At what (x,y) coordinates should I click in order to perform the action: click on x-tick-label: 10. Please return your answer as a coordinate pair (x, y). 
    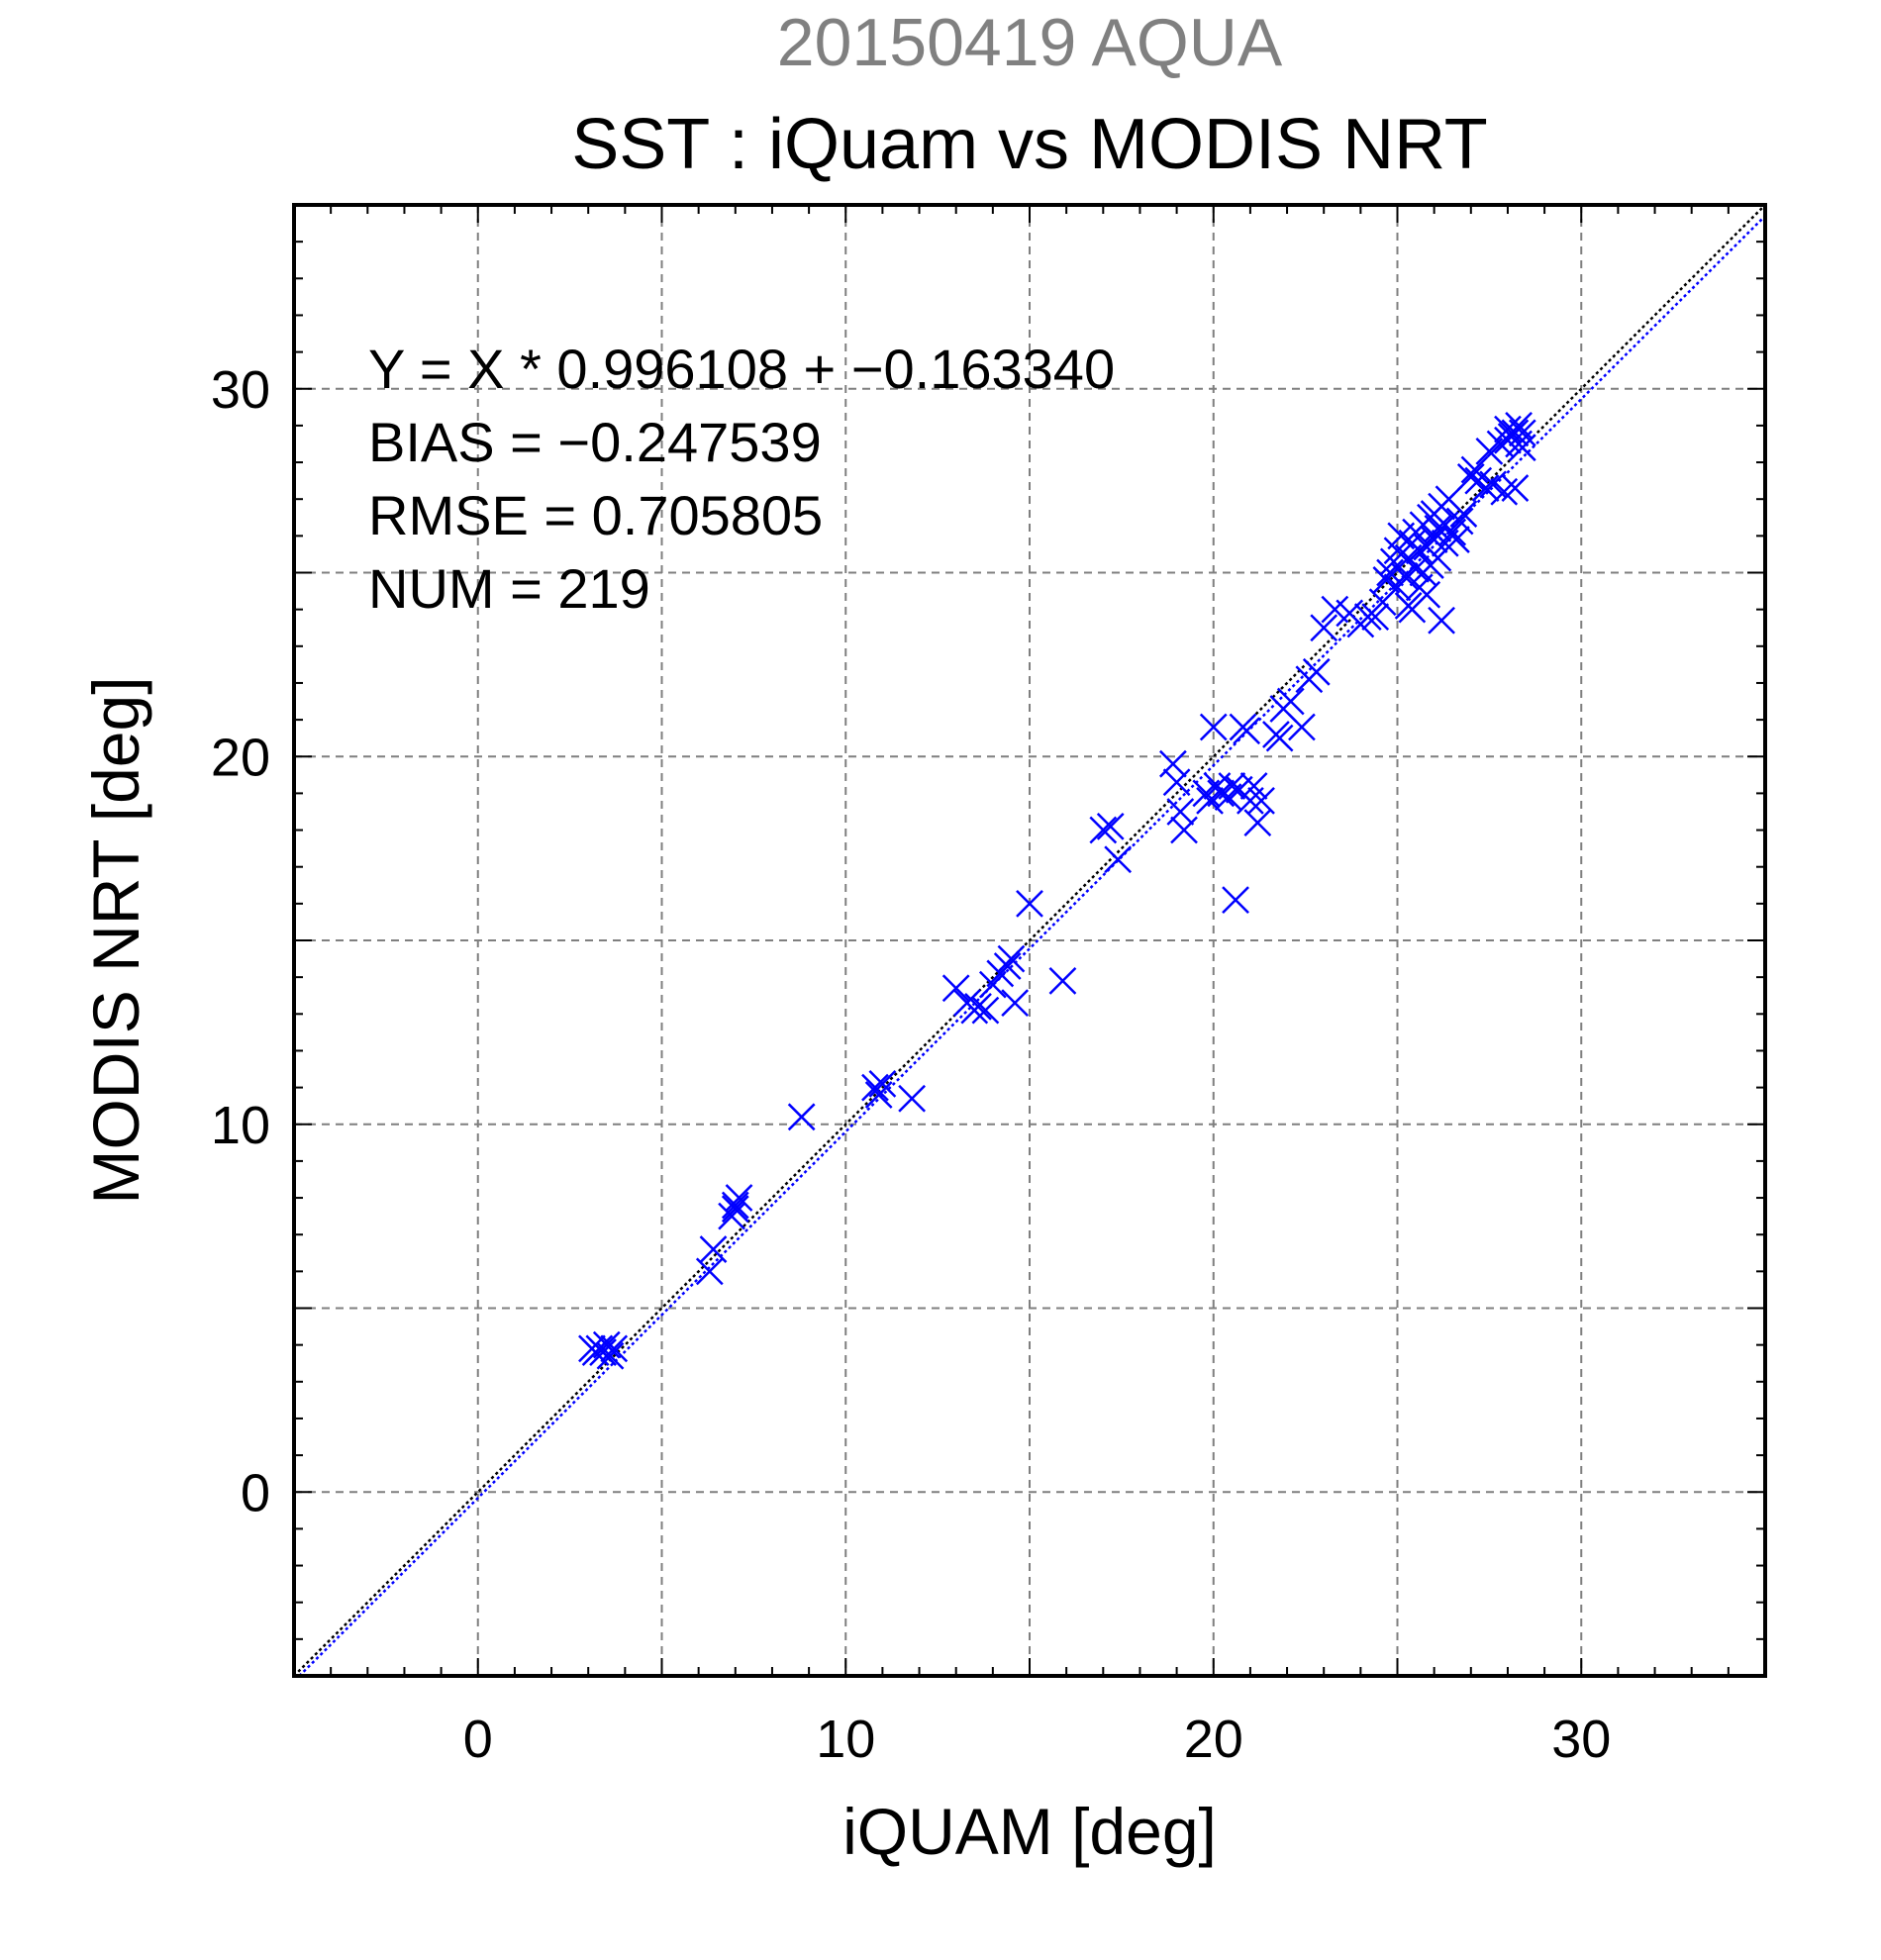
    Looking at the image, I should click on (845, 1739).